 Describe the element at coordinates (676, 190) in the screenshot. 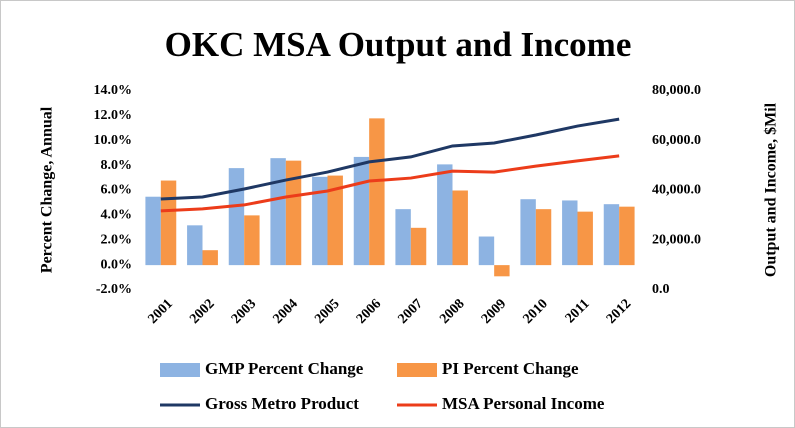

I see `y2-tick-label: 40,000.0` at that location.